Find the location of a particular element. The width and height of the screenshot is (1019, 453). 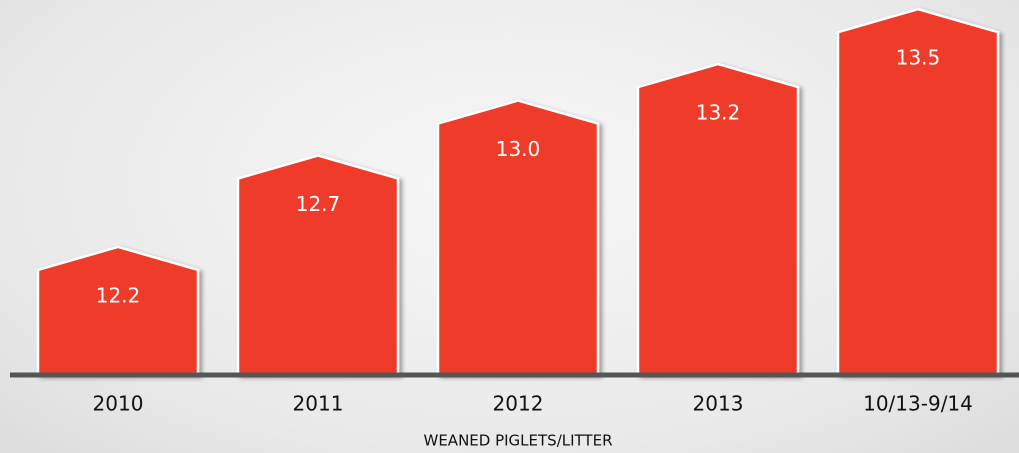

x-axis-title: WEANED PIGLETS/LITTER is located at coordinates (518, 441).